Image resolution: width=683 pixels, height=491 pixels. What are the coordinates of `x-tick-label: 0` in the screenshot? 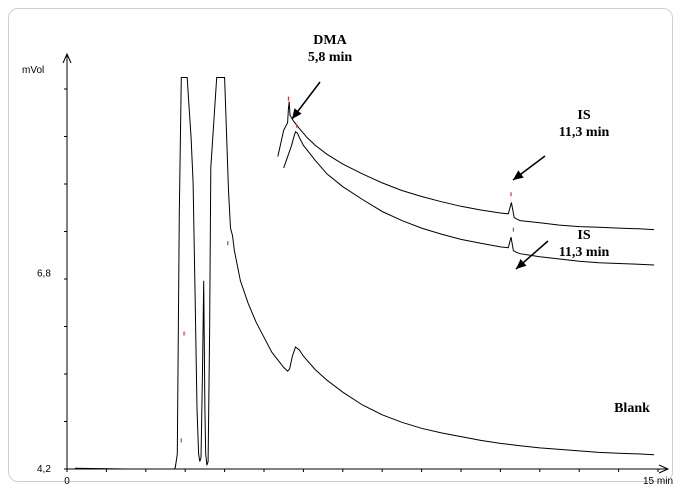 It's located at (67, 481).